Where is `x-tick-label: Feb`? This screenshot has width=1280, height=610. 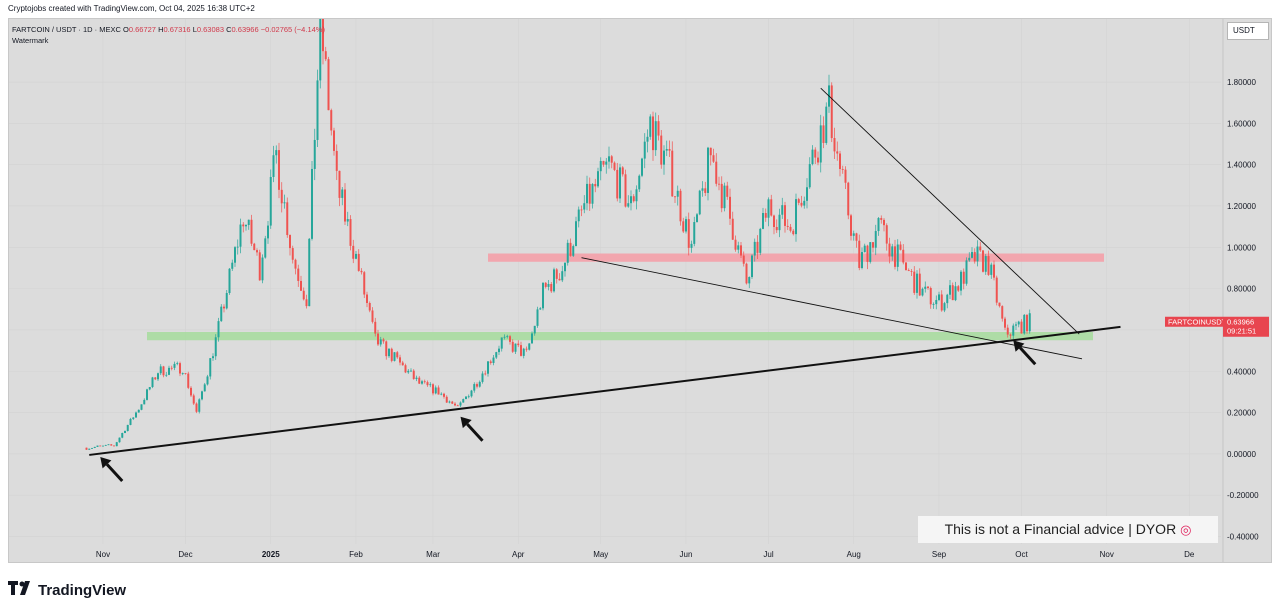
x-tick-label: Feb is located at coordinates (356, 554).